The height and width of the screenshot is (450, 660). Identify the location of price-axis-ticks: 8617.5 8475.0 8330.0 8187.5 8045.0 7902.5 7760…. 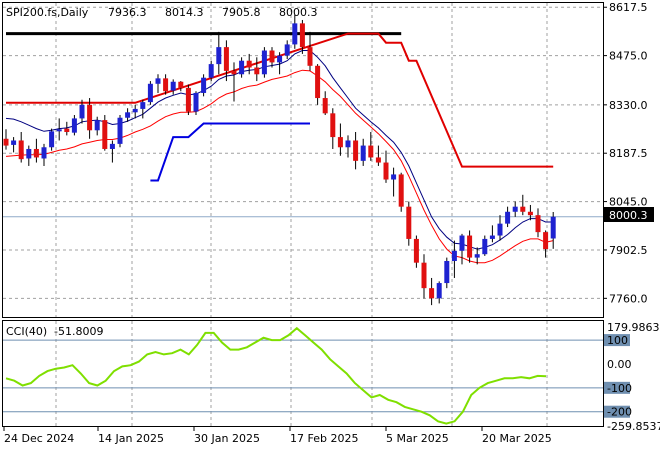
(625, 153).